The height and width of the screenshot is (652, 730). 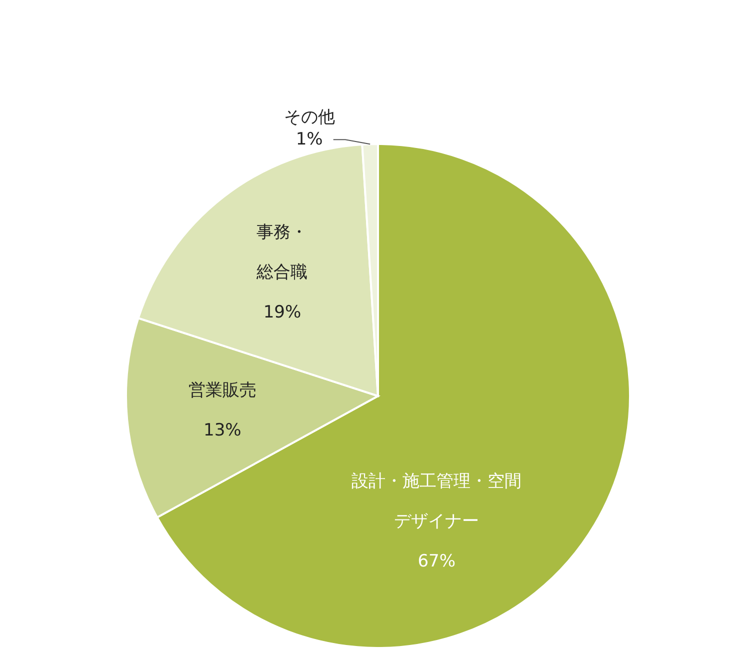 I want to click on slice-label: その他, so click(x=309, y=118).